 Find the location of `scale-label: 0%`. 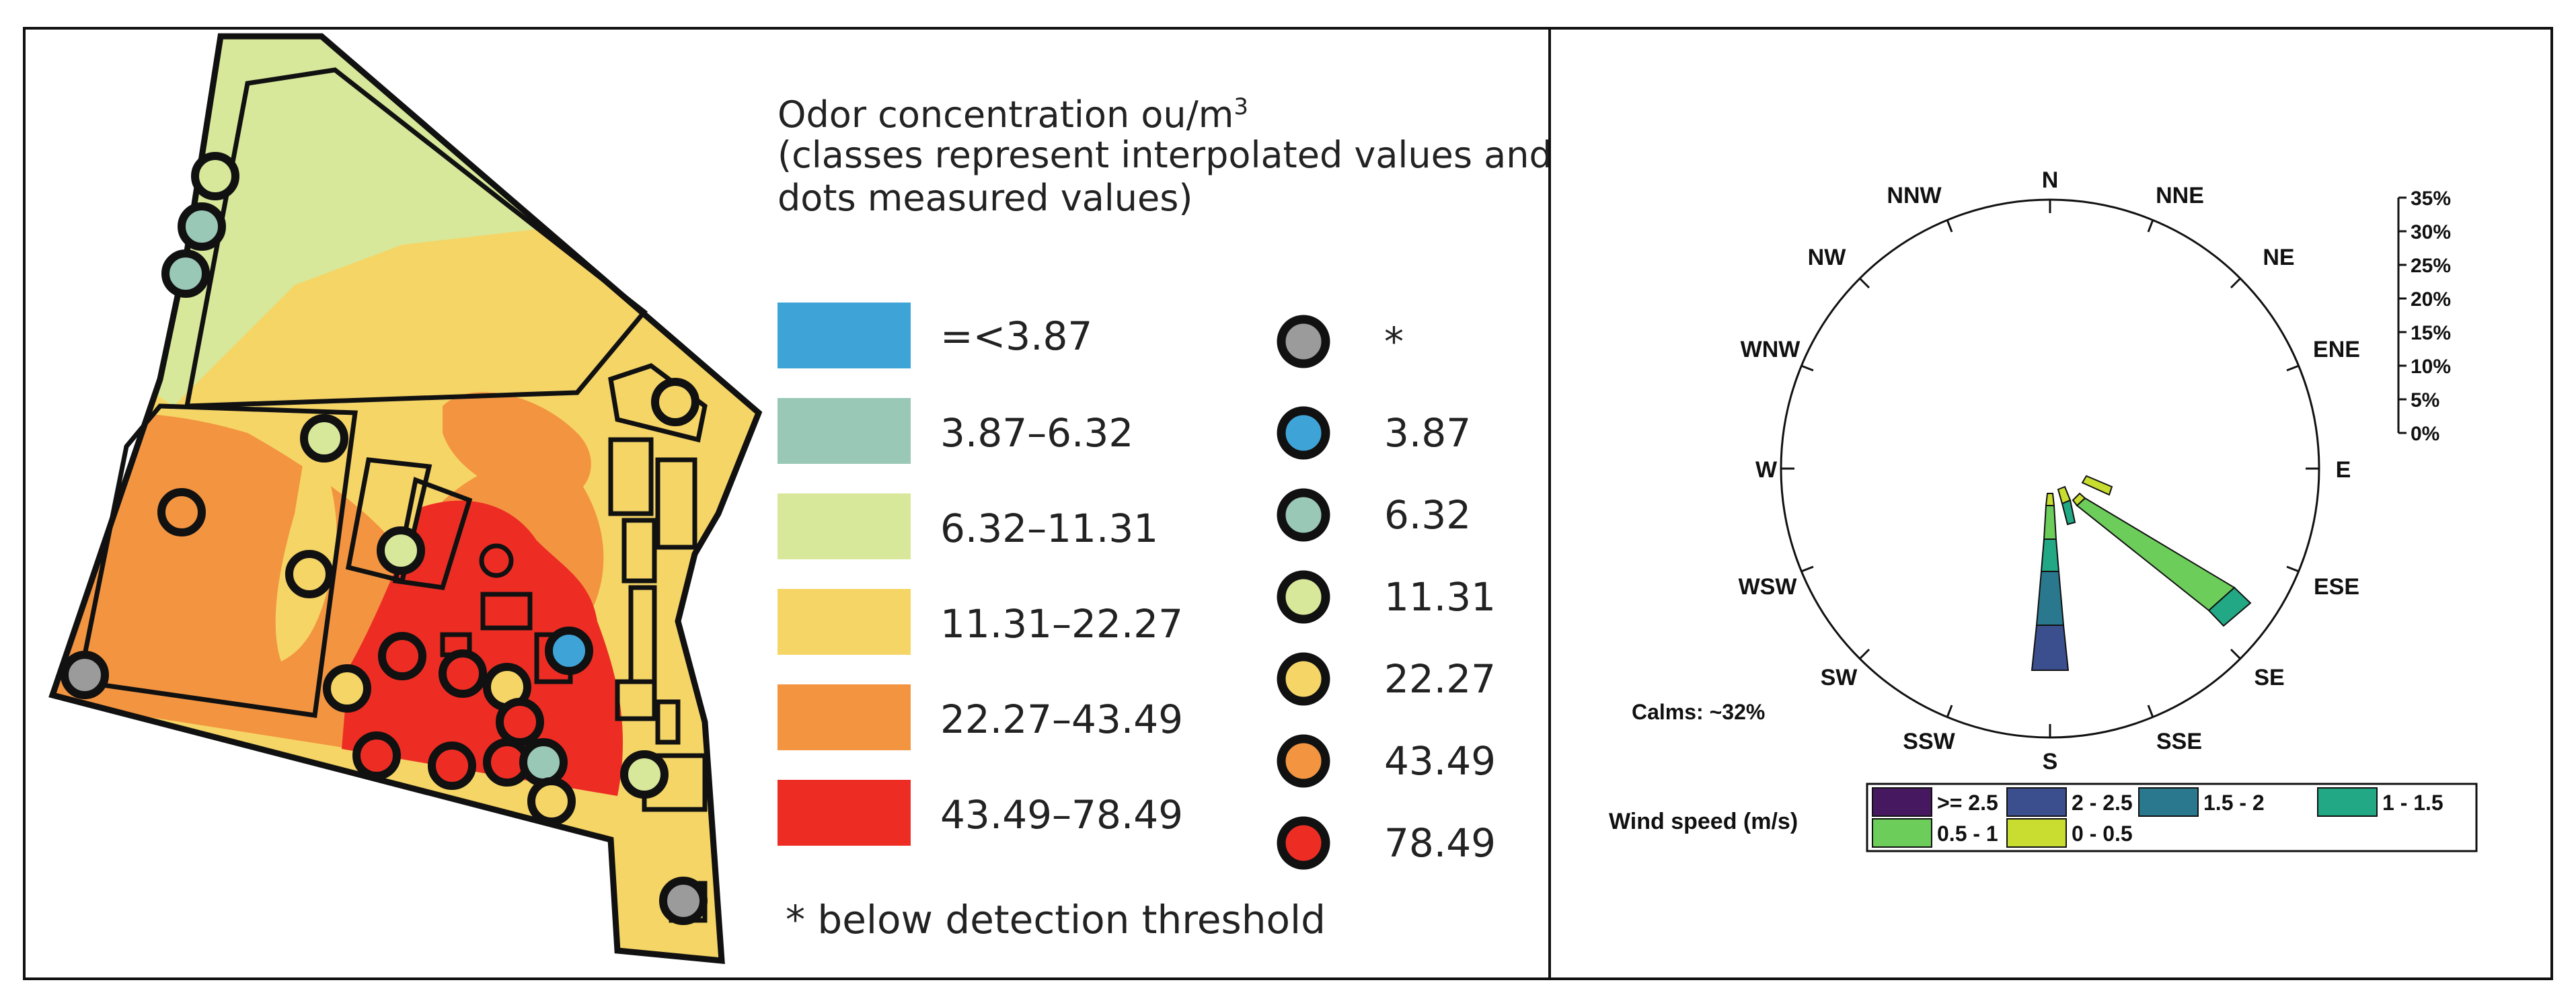

scale-label: 0% is located at coordinates (2425, 434).